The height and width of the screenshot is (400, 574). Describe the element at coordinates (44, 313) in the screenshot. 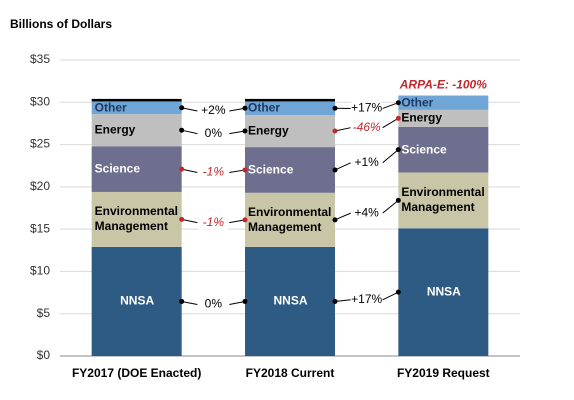

I see `y-tick-label: $5` at that location.